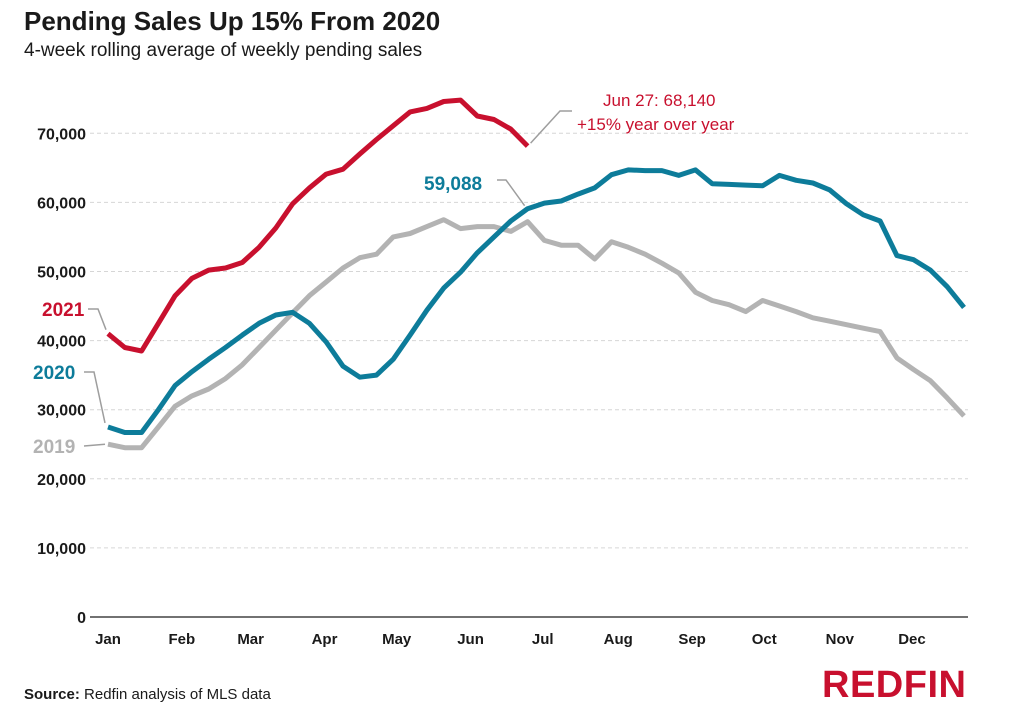  I want to click on y-tick-label: 20,000, so click(61, 480).